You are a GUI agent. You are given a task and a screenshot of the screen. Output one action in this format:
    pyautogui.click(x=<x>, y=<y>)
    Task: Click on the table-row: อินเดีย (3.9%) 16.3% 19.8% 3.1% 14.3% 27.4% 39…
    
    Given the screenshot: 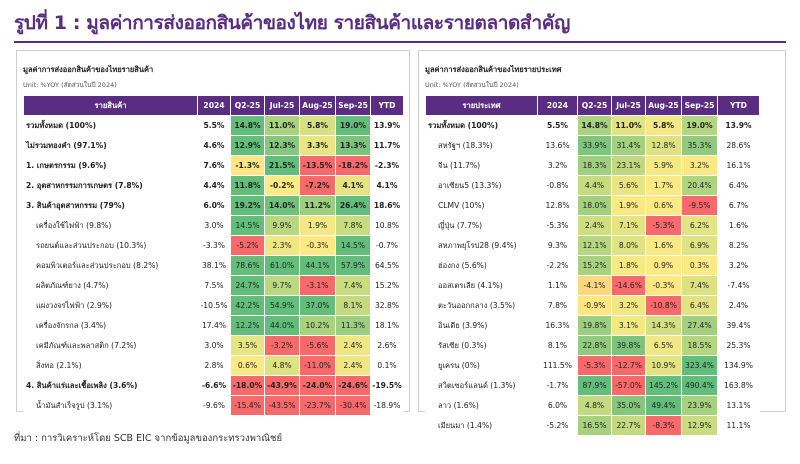 What is the action you would take?
    pyautogui.click(x=592, y=325)
    